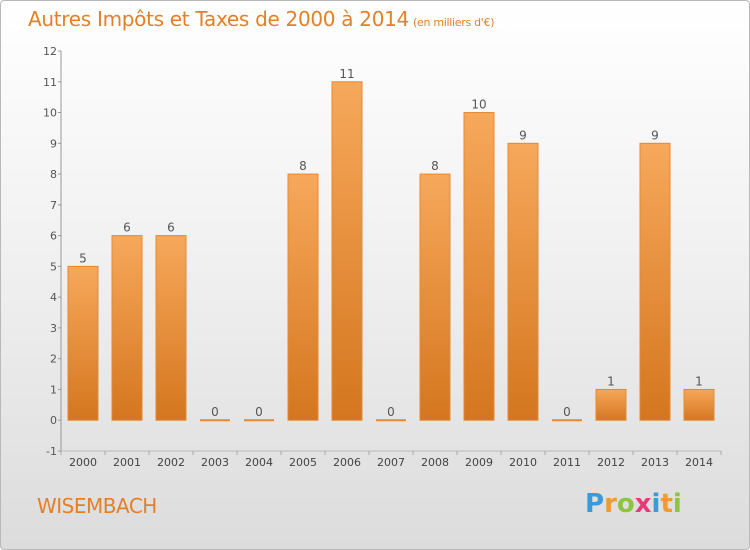 The image size is (750, 550). I want to click on bar-value-label: 5, so click(83, 258).